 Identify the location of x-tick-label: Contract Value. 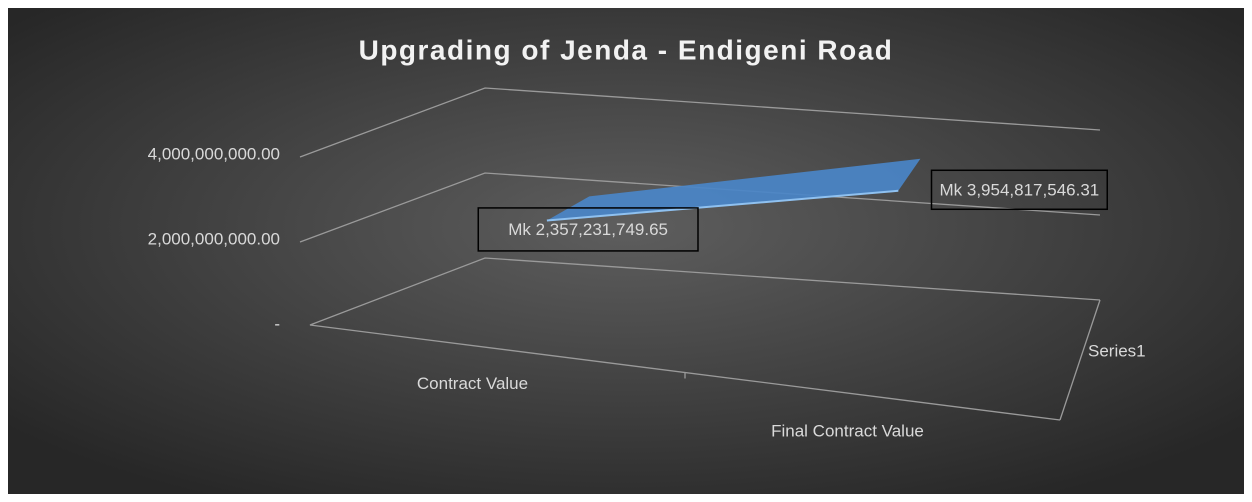
(472, 383).